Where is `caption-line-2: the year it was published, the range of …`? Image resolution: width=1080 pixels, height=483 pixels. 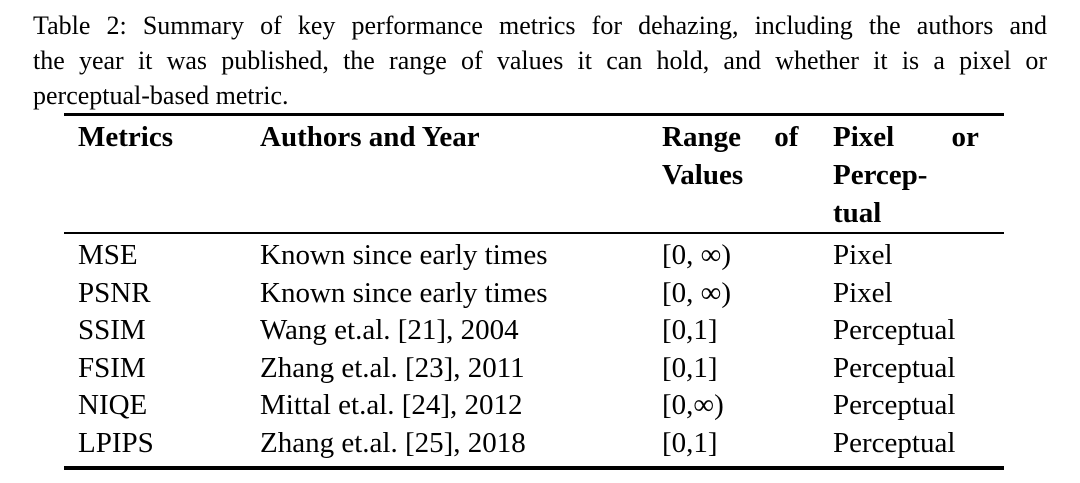
caption-line-2: the year it was published, the range of … is located at coordinates (540, 60).